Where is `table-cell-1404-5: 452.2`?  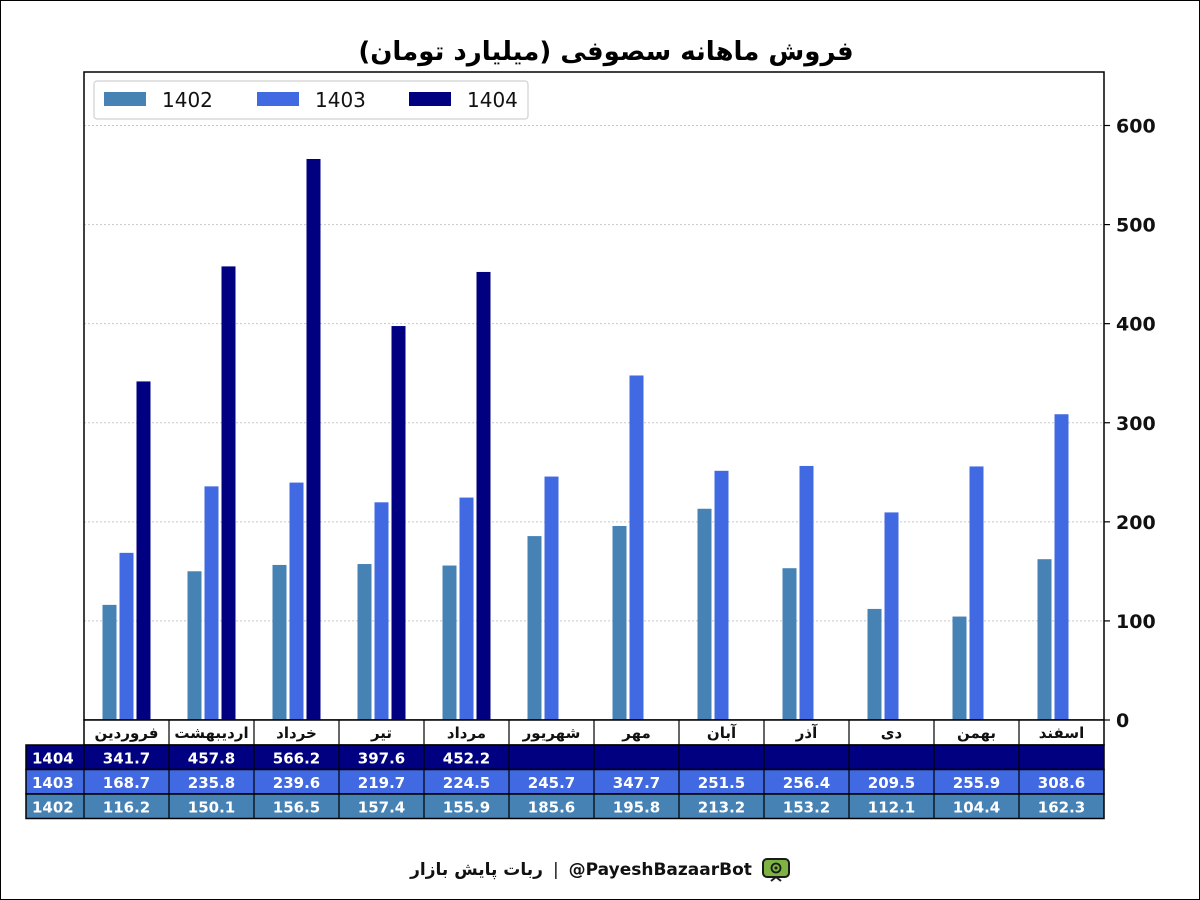 table-cell-1404-5: 452.2 is located at coordinates (466, 759).